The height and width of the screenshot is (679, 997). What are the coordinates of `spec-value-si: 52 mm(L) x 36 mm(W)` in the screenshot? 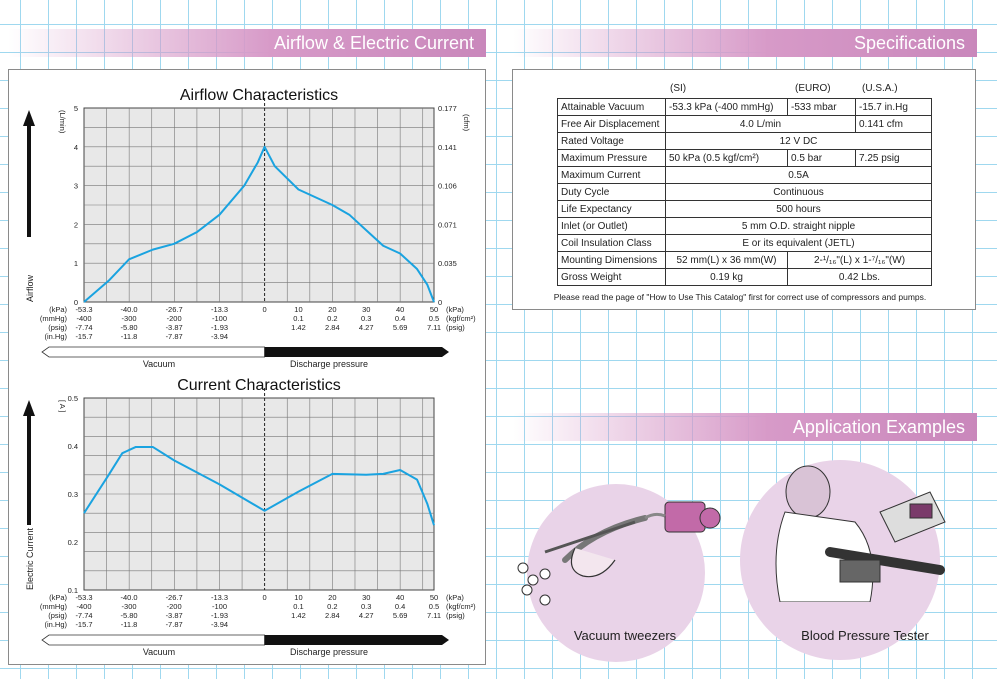 It's located at (726, 260).